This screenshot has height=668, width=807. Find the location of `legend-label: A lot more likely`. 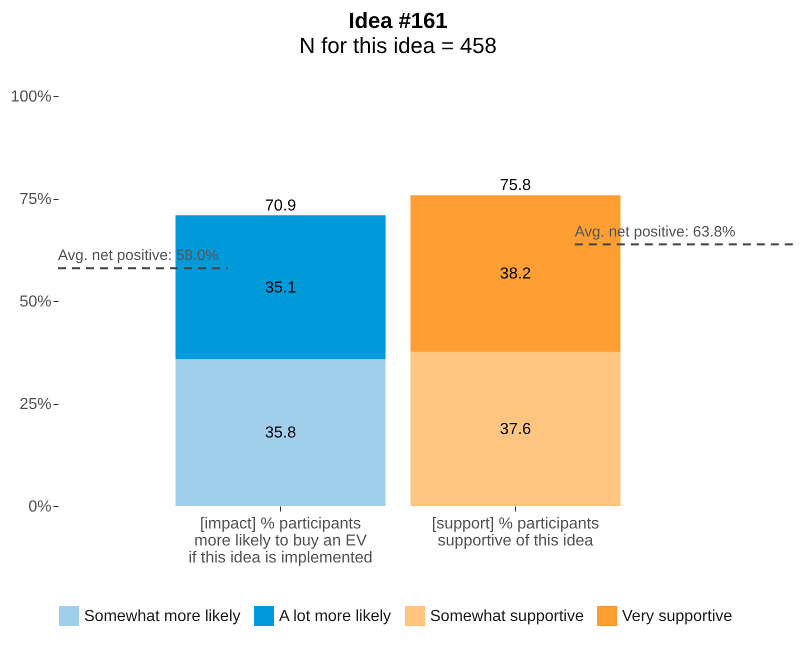

legend-label: A lot more likely is located at coordinates (335, 616).